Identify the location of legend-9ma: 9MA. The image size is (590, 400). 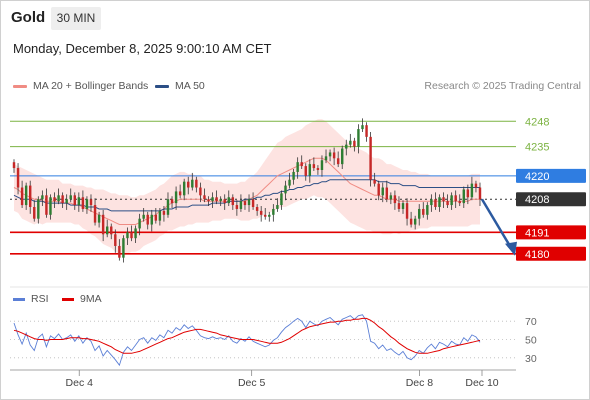
(82, 299).